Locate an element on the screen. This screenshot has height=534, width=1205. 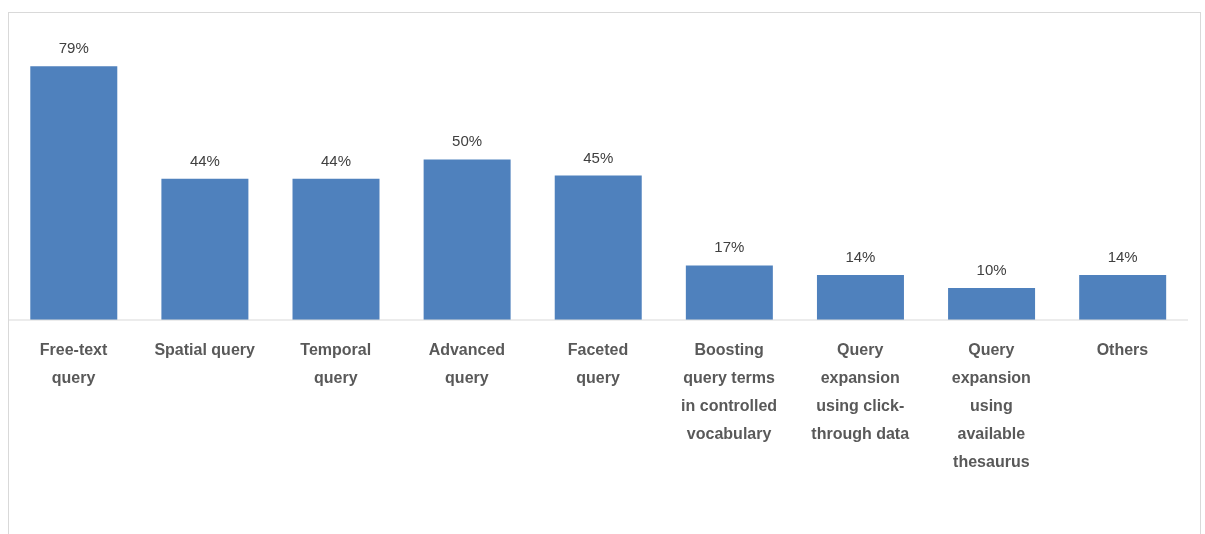
x-tick-label: Query expansion using available thesaurus is located at coordinates (991, 405).